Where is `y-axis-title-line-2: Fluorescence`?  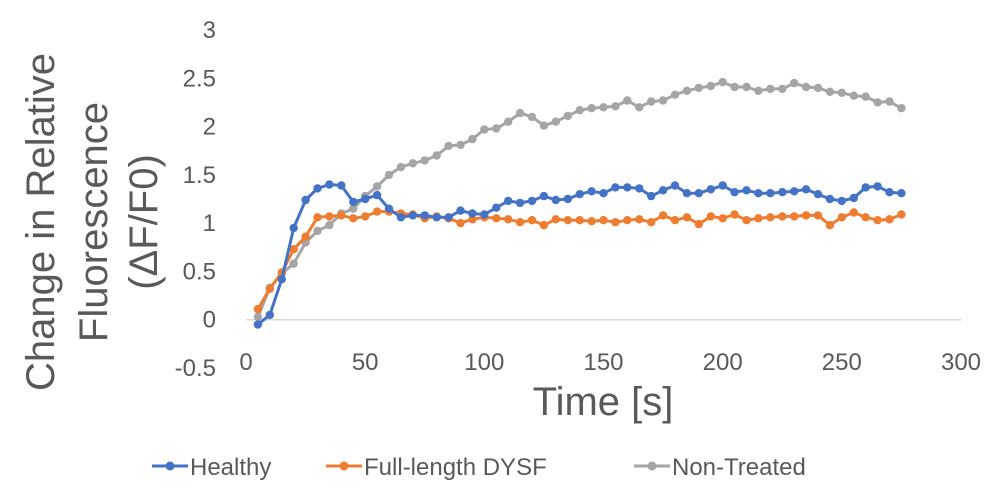
y-axis-title-line-2: Fluorescence is located at coordinates (94, 222).